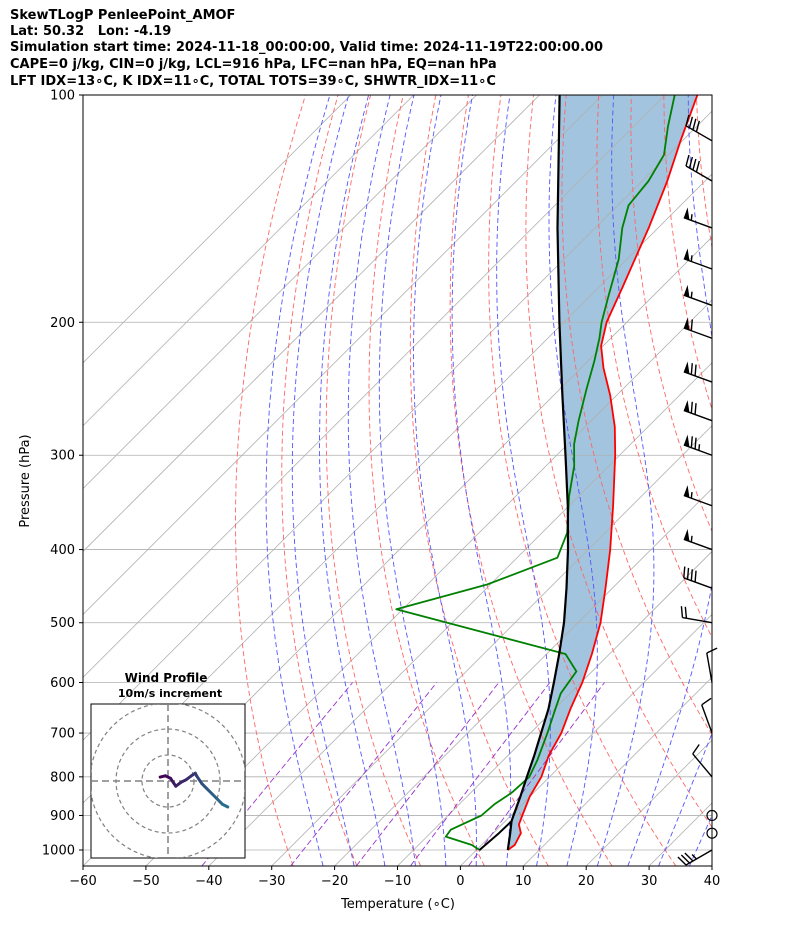  Describe the element at coordinates (145, 881) in the screenshot. I see `x-tick-label: −50` at that location.